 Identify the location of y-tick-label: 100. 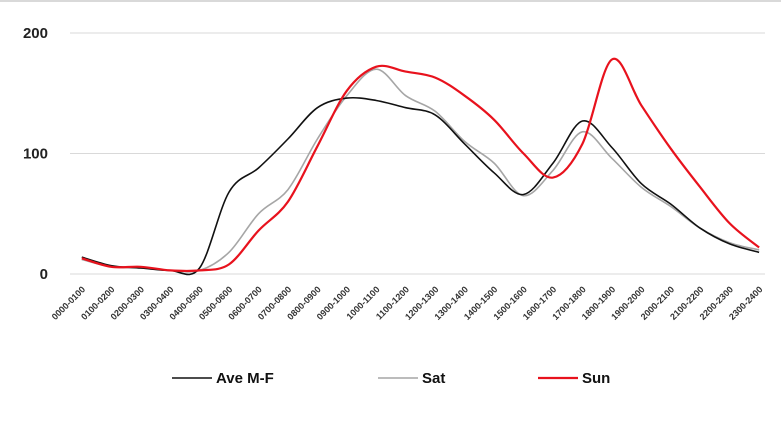
(35, 154).